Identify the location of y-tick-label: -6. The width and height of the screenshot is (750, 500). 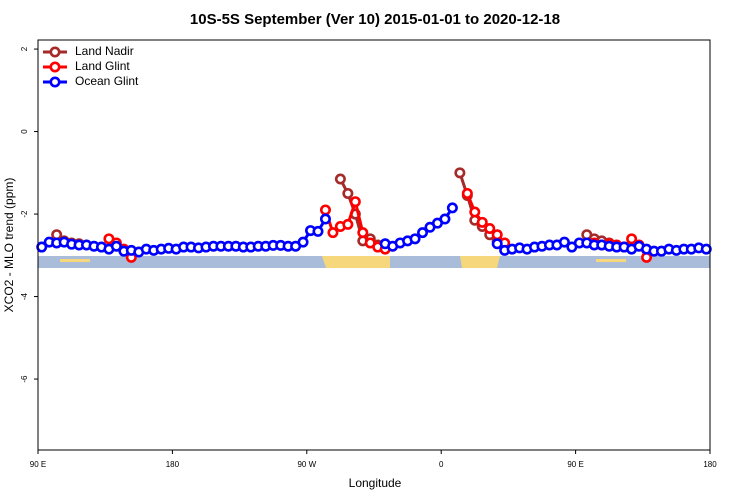
(24, 379).